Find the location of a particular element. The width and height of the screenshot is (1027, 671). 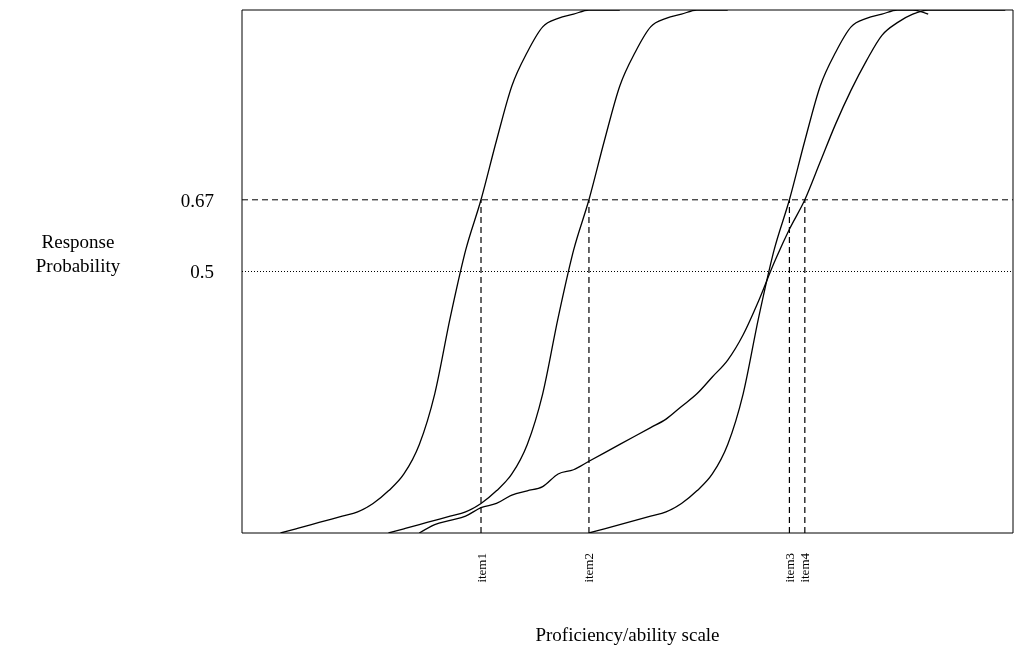

x-axis-title: Proficiency/ability scale is located at coordinates (627, 634).